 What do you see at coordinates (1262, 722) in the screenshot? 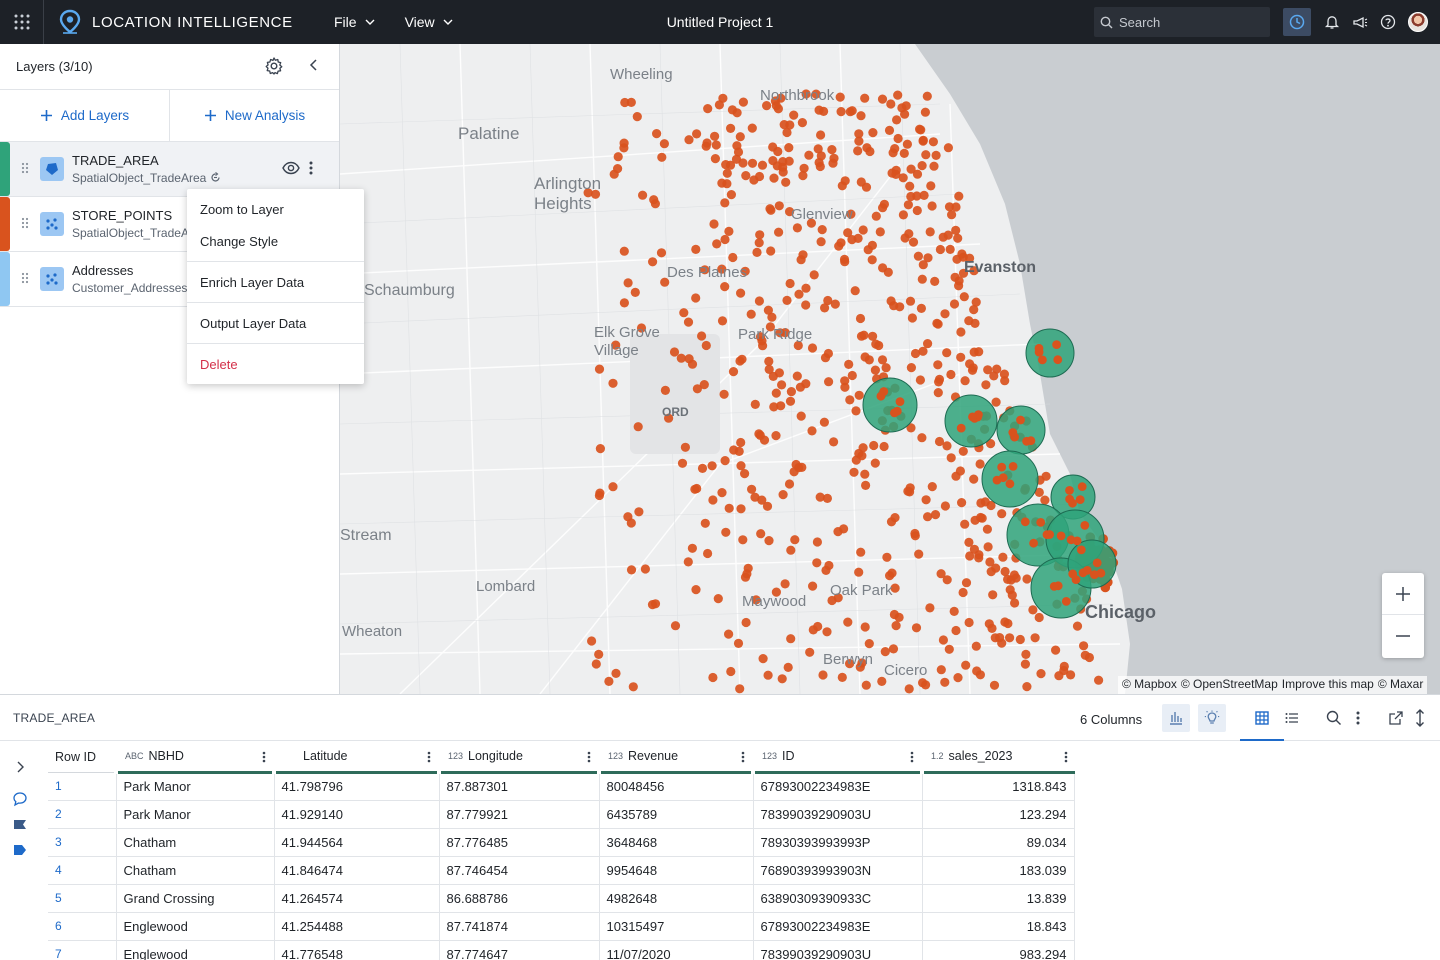
I see `table-view-tab` at bounding box center [1262, 722].